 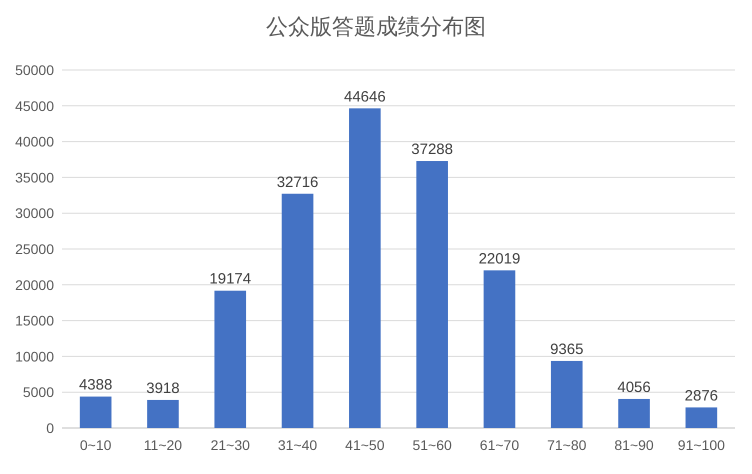 What do you see at coordinates (297, 182) in the screenshot?
I see `data-label: 32716` at bounding box center [297, 182].